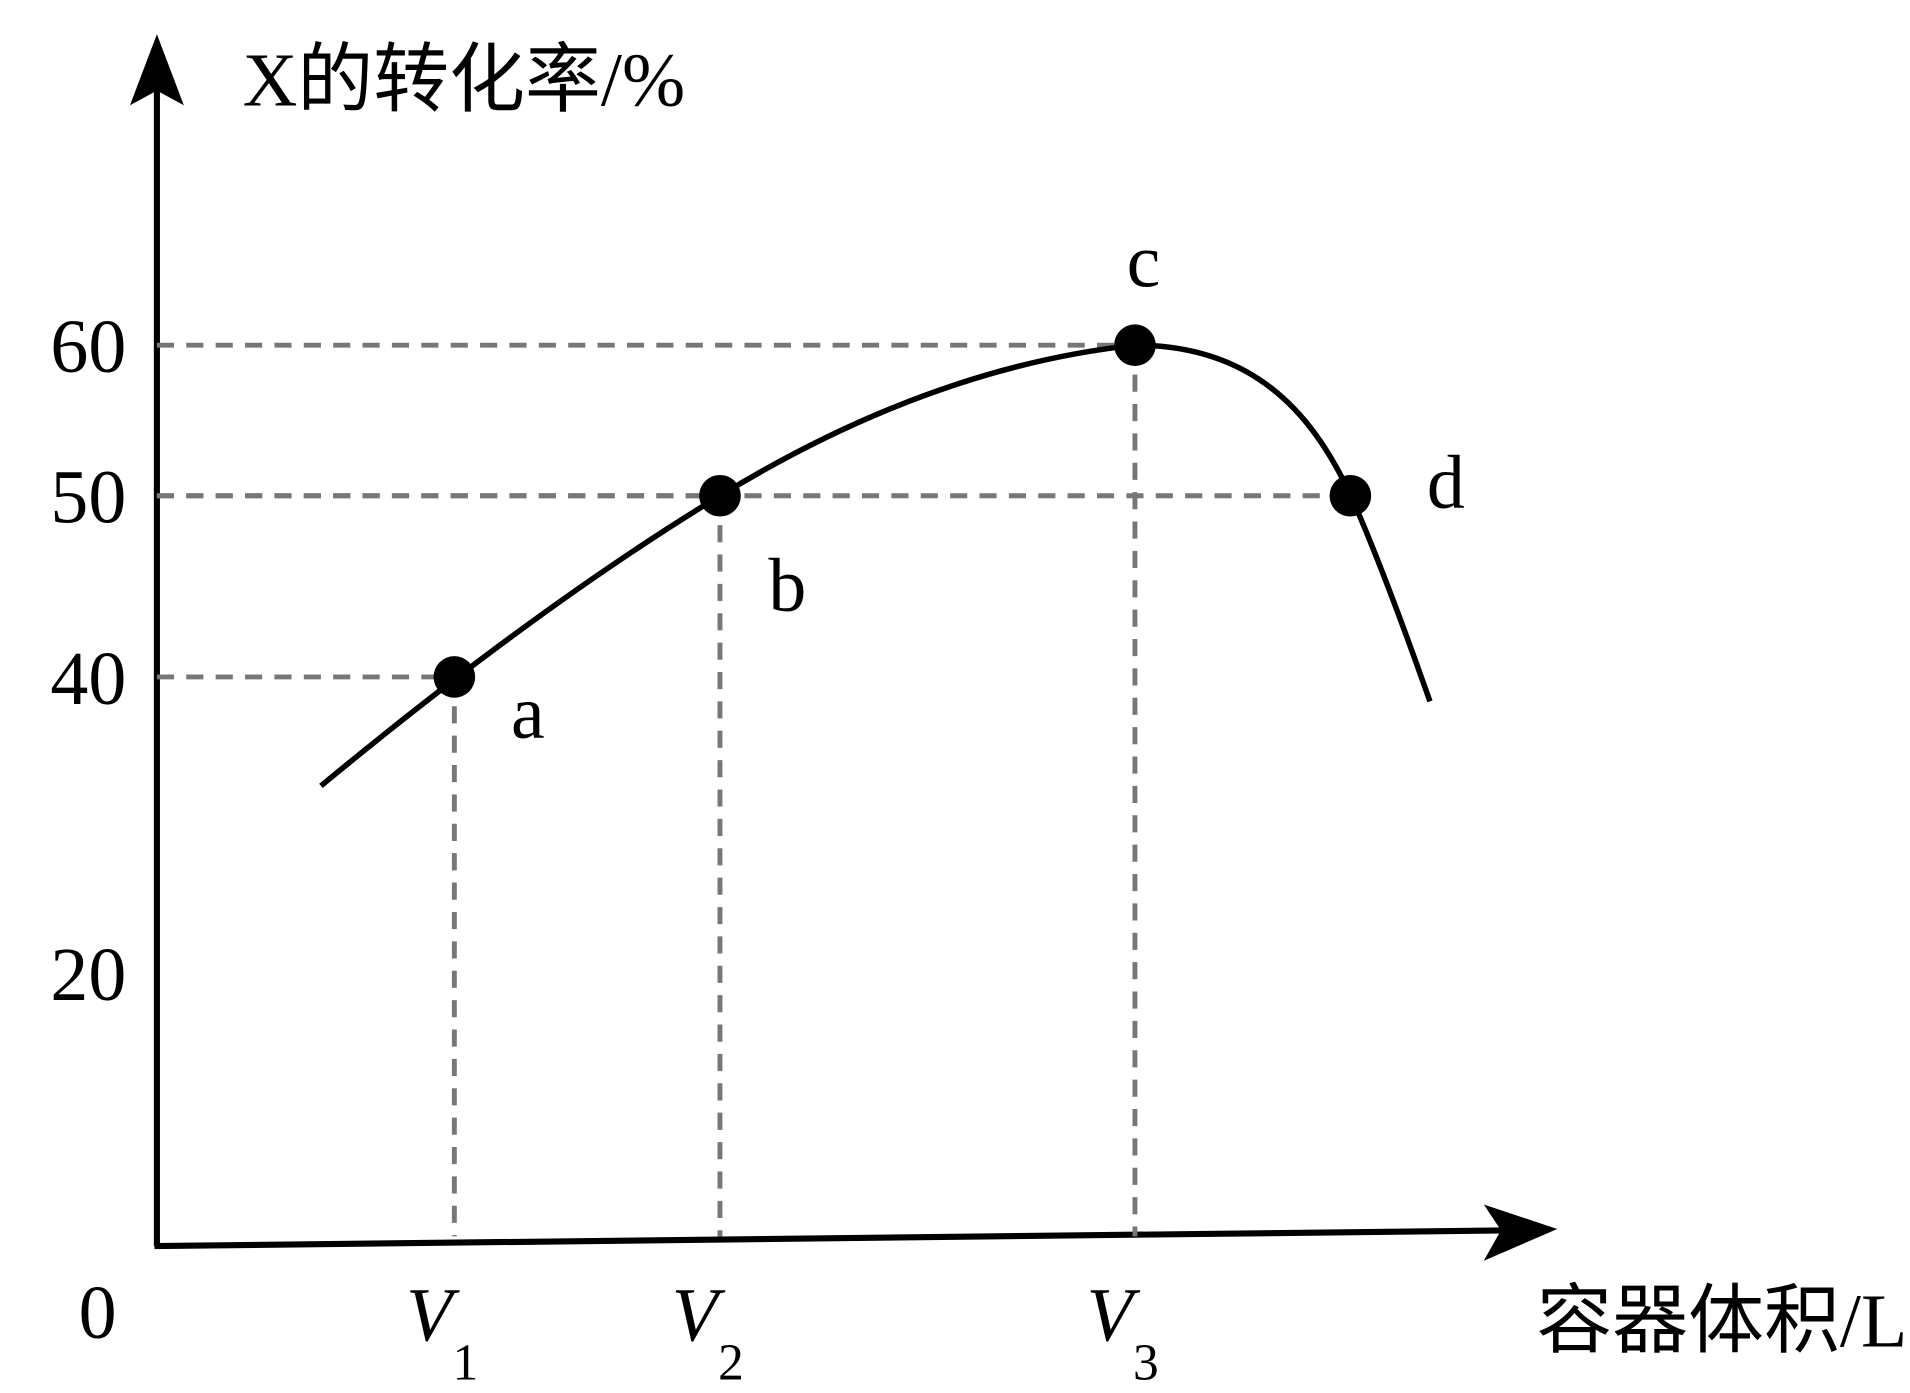 This screenshot has width=1910, height=1393. I want to click on x-axis, so click(839, 1238).